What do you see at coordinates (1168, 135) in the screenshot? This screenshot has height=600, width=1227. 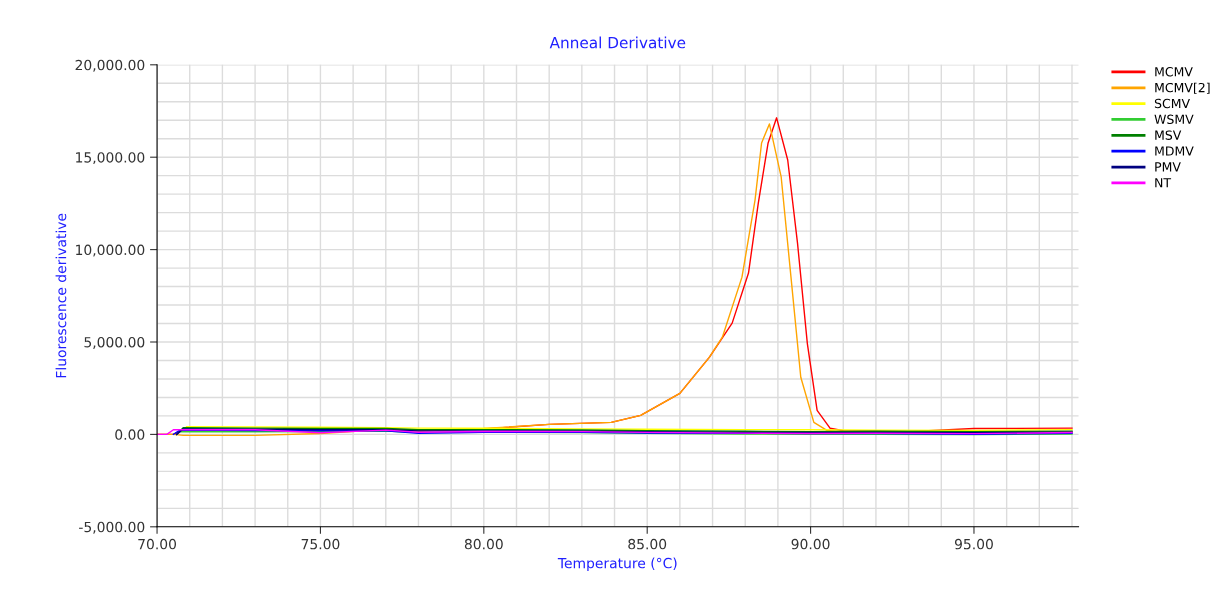 I see `legend-label: MSV` at bounding box center [1168, 135].